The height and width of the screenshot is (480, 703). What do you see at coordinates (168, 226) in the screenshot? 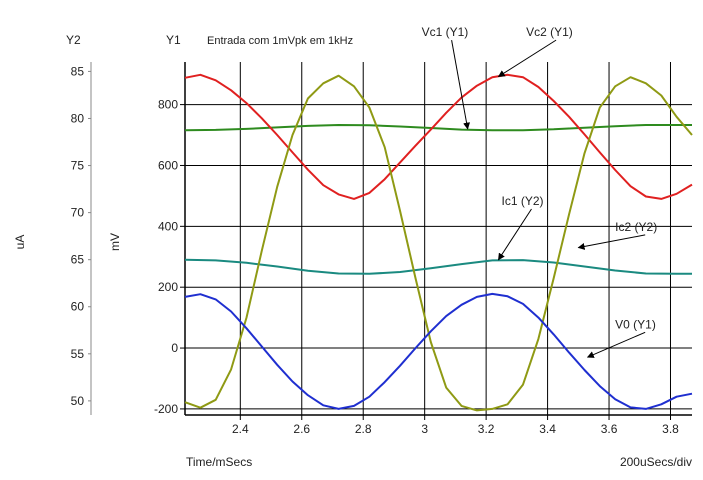
I see `y1-tick-label: 400` at bounding box center [168, 226].